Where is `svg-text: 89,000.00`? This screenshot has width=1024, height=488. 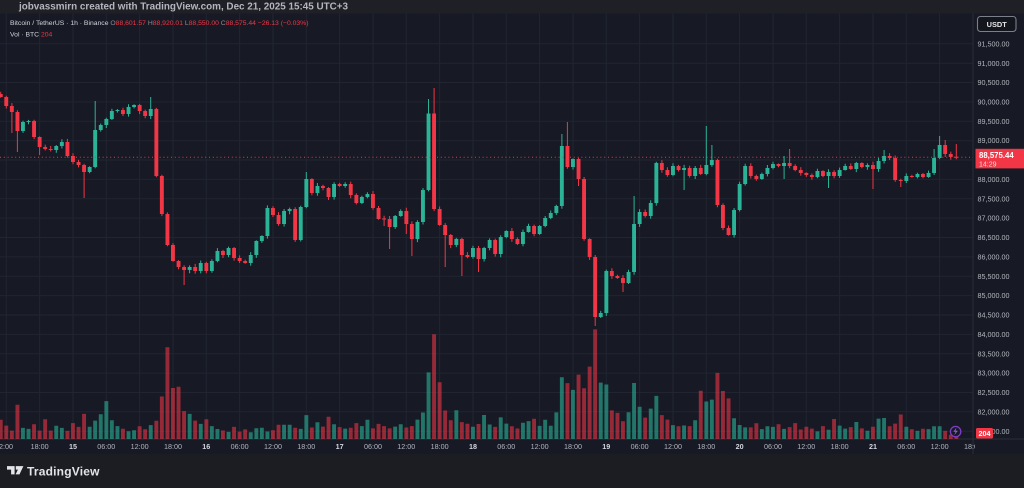 svg-text: 89,000.00 is located at coordinates (994, 140).